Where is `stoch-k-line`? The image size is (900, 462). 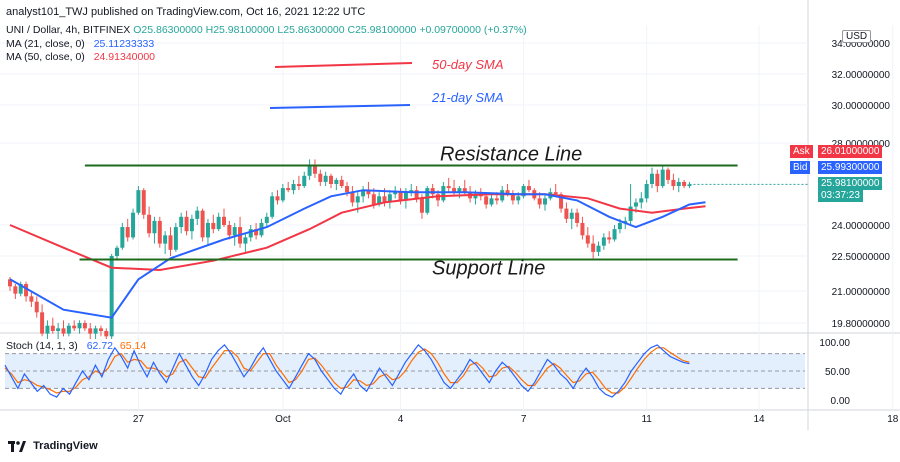
stoch-k-line is located at coordinates (347, 371).